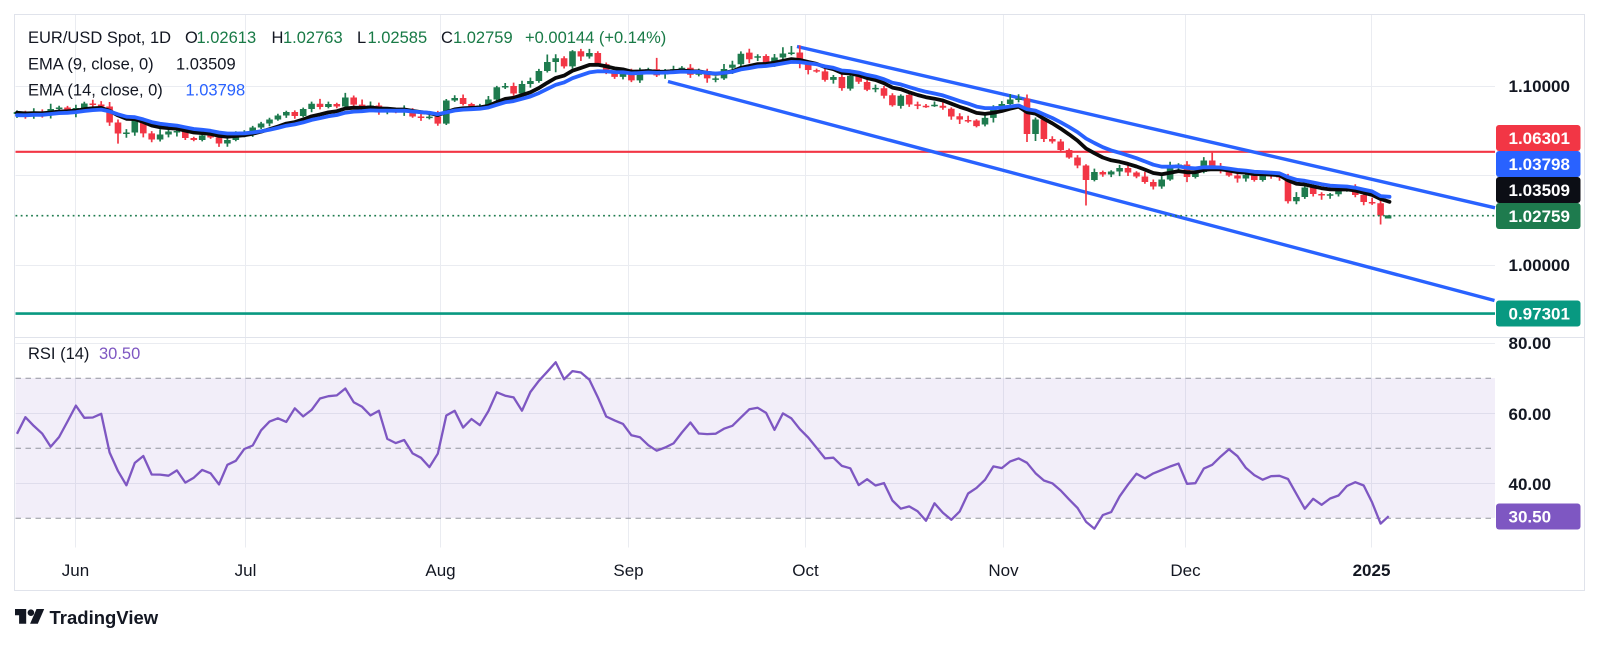 The width and height of the screenshot is (1601, 649). What do you see at coordinates (805, 570) in the screenshot?
I see `svg-text: Oct` at bounding box center [805, 570].